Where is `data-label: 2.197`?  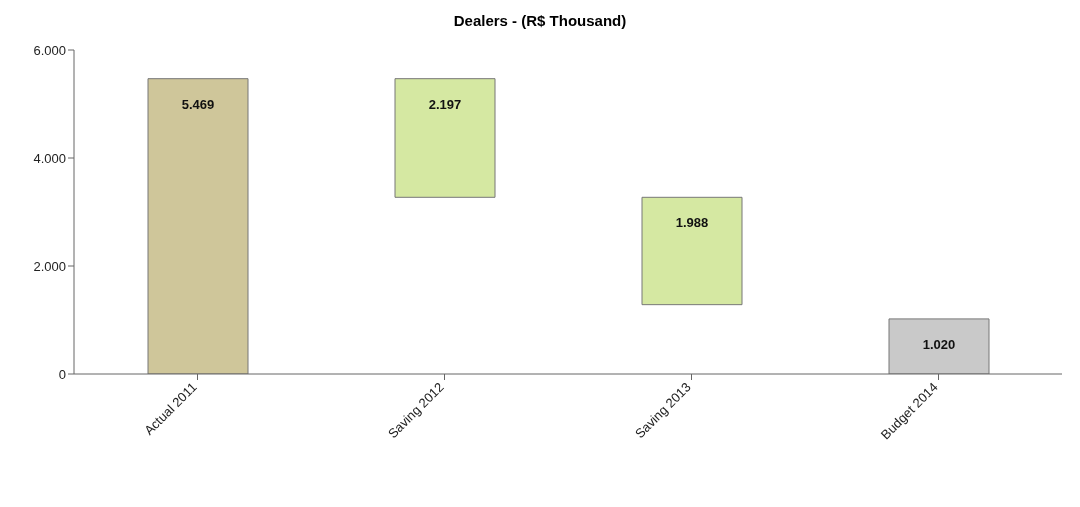 data-label: 2.197 is located at coordinates (445, 104).